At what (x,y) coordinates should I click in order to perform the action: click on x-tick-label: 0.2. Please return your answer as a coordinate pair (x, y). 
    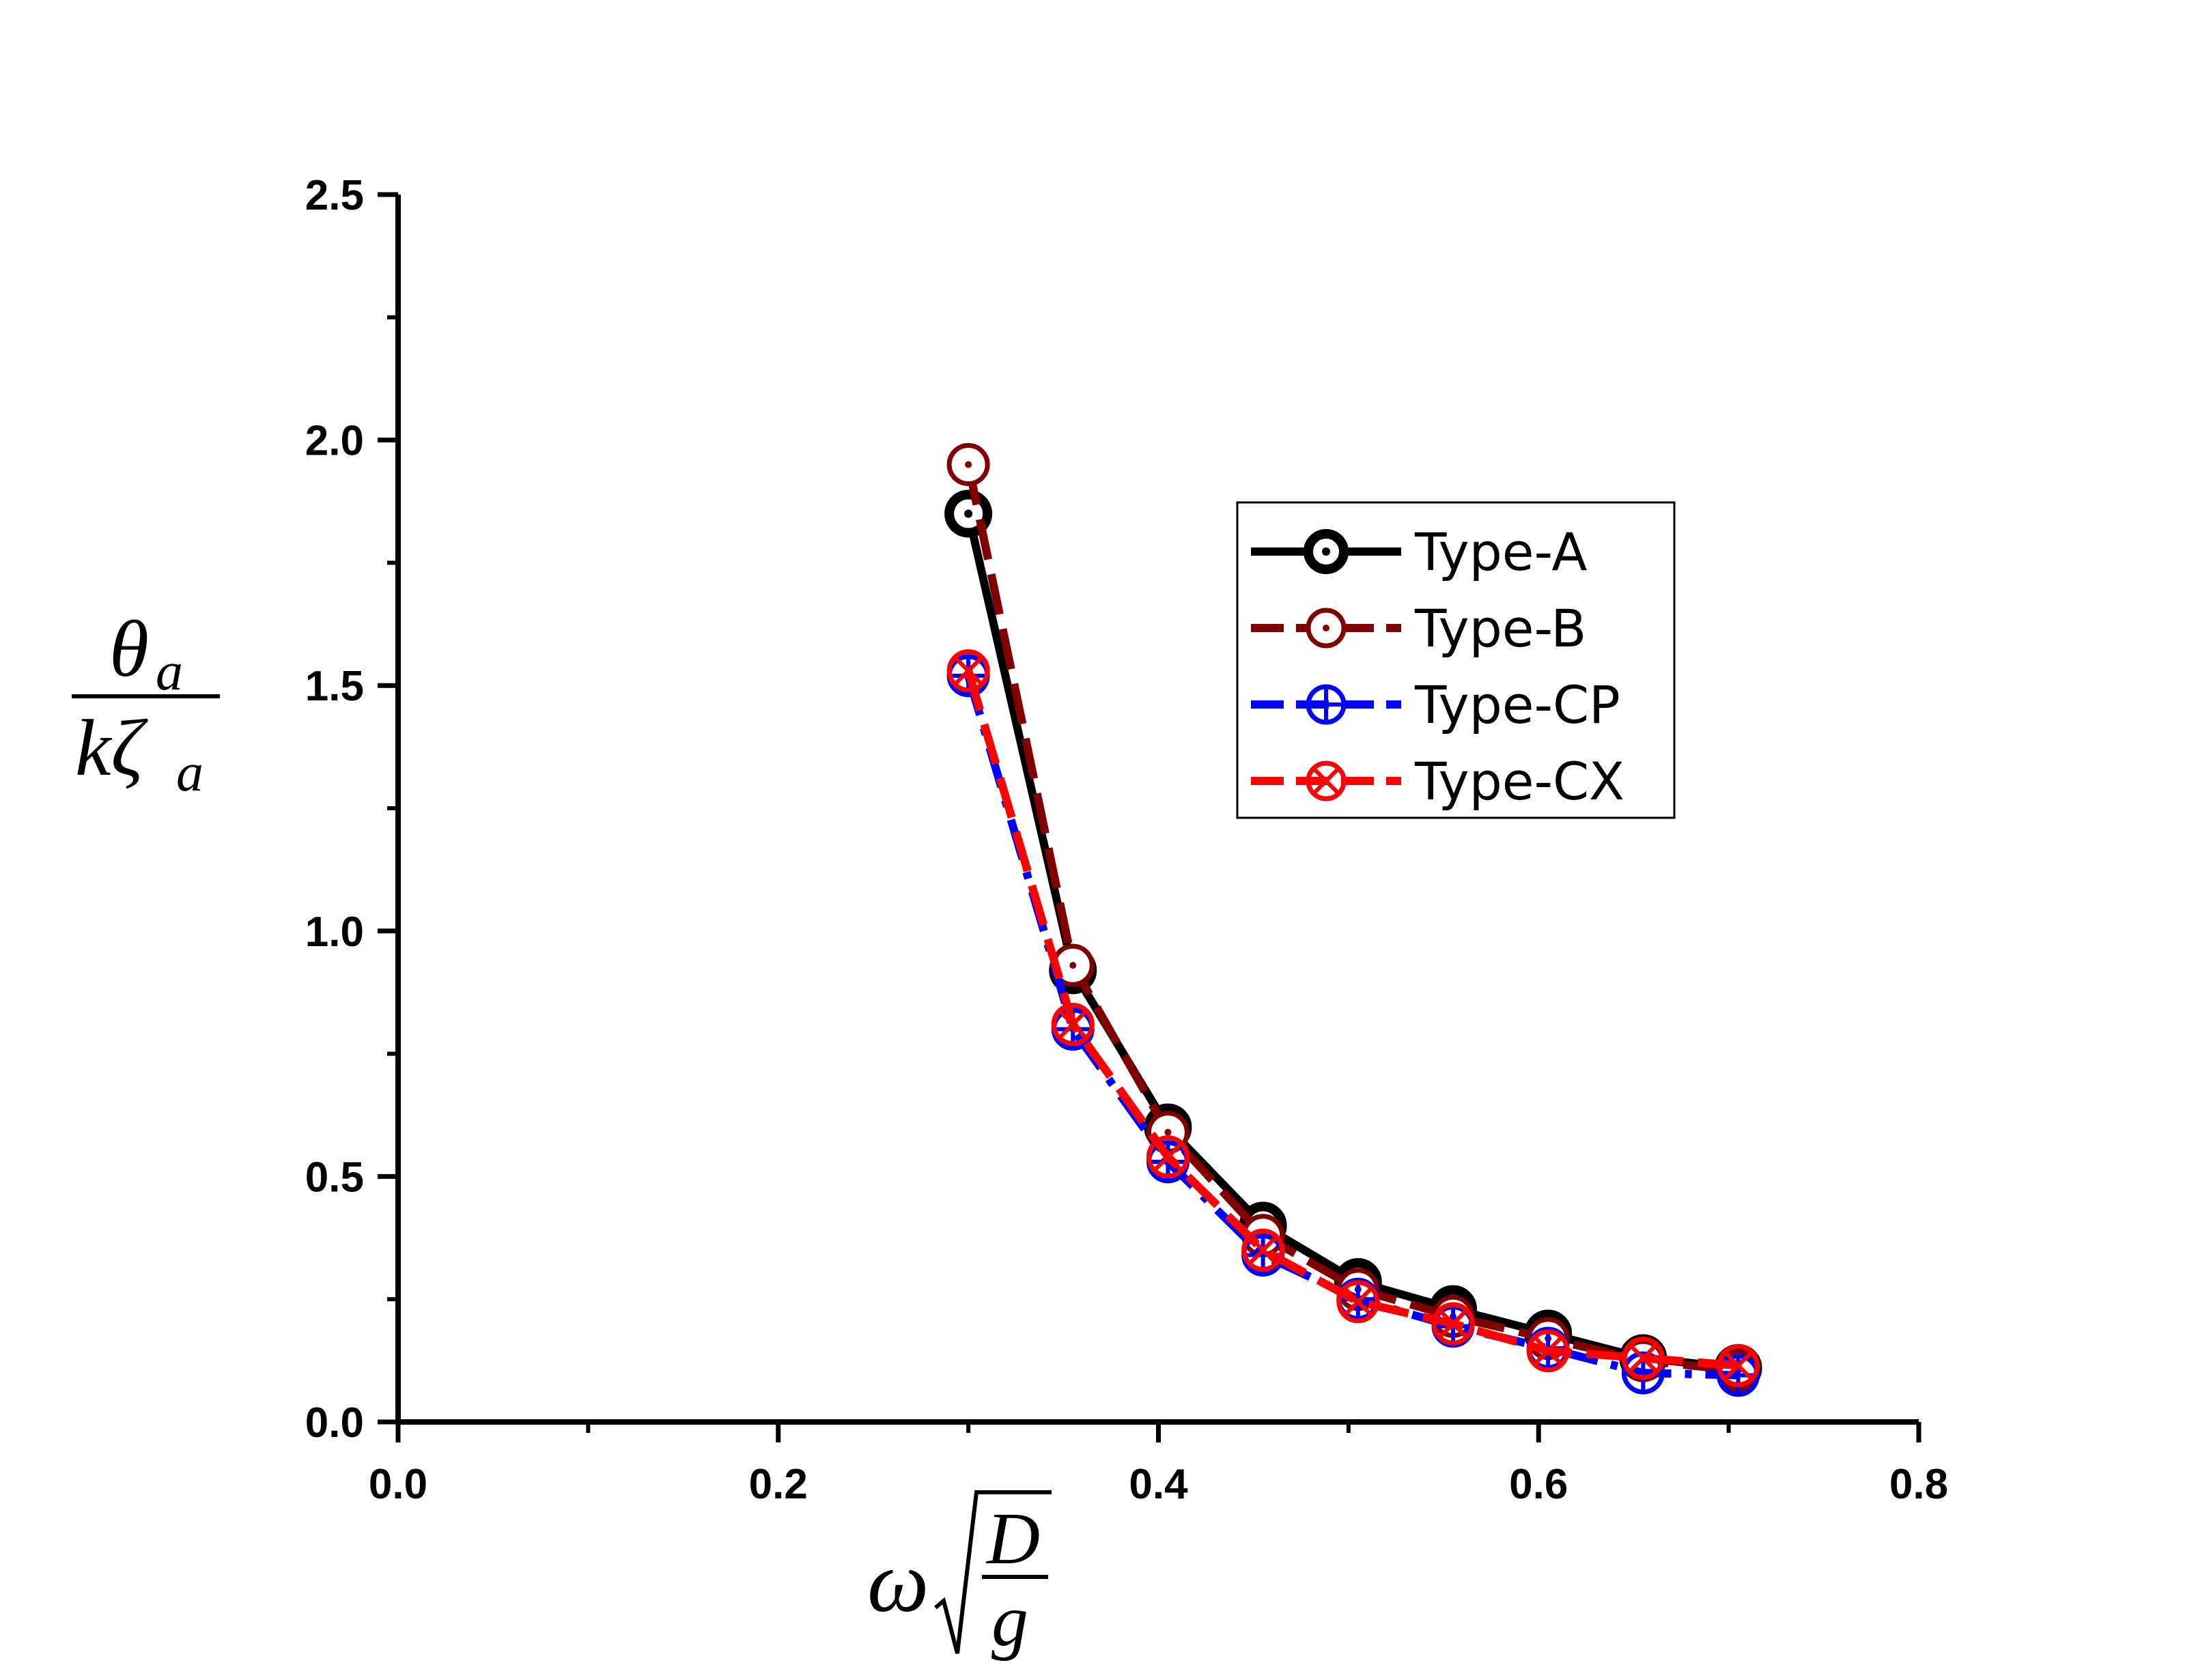
    Looking at the image, I should click on (778, 1484).